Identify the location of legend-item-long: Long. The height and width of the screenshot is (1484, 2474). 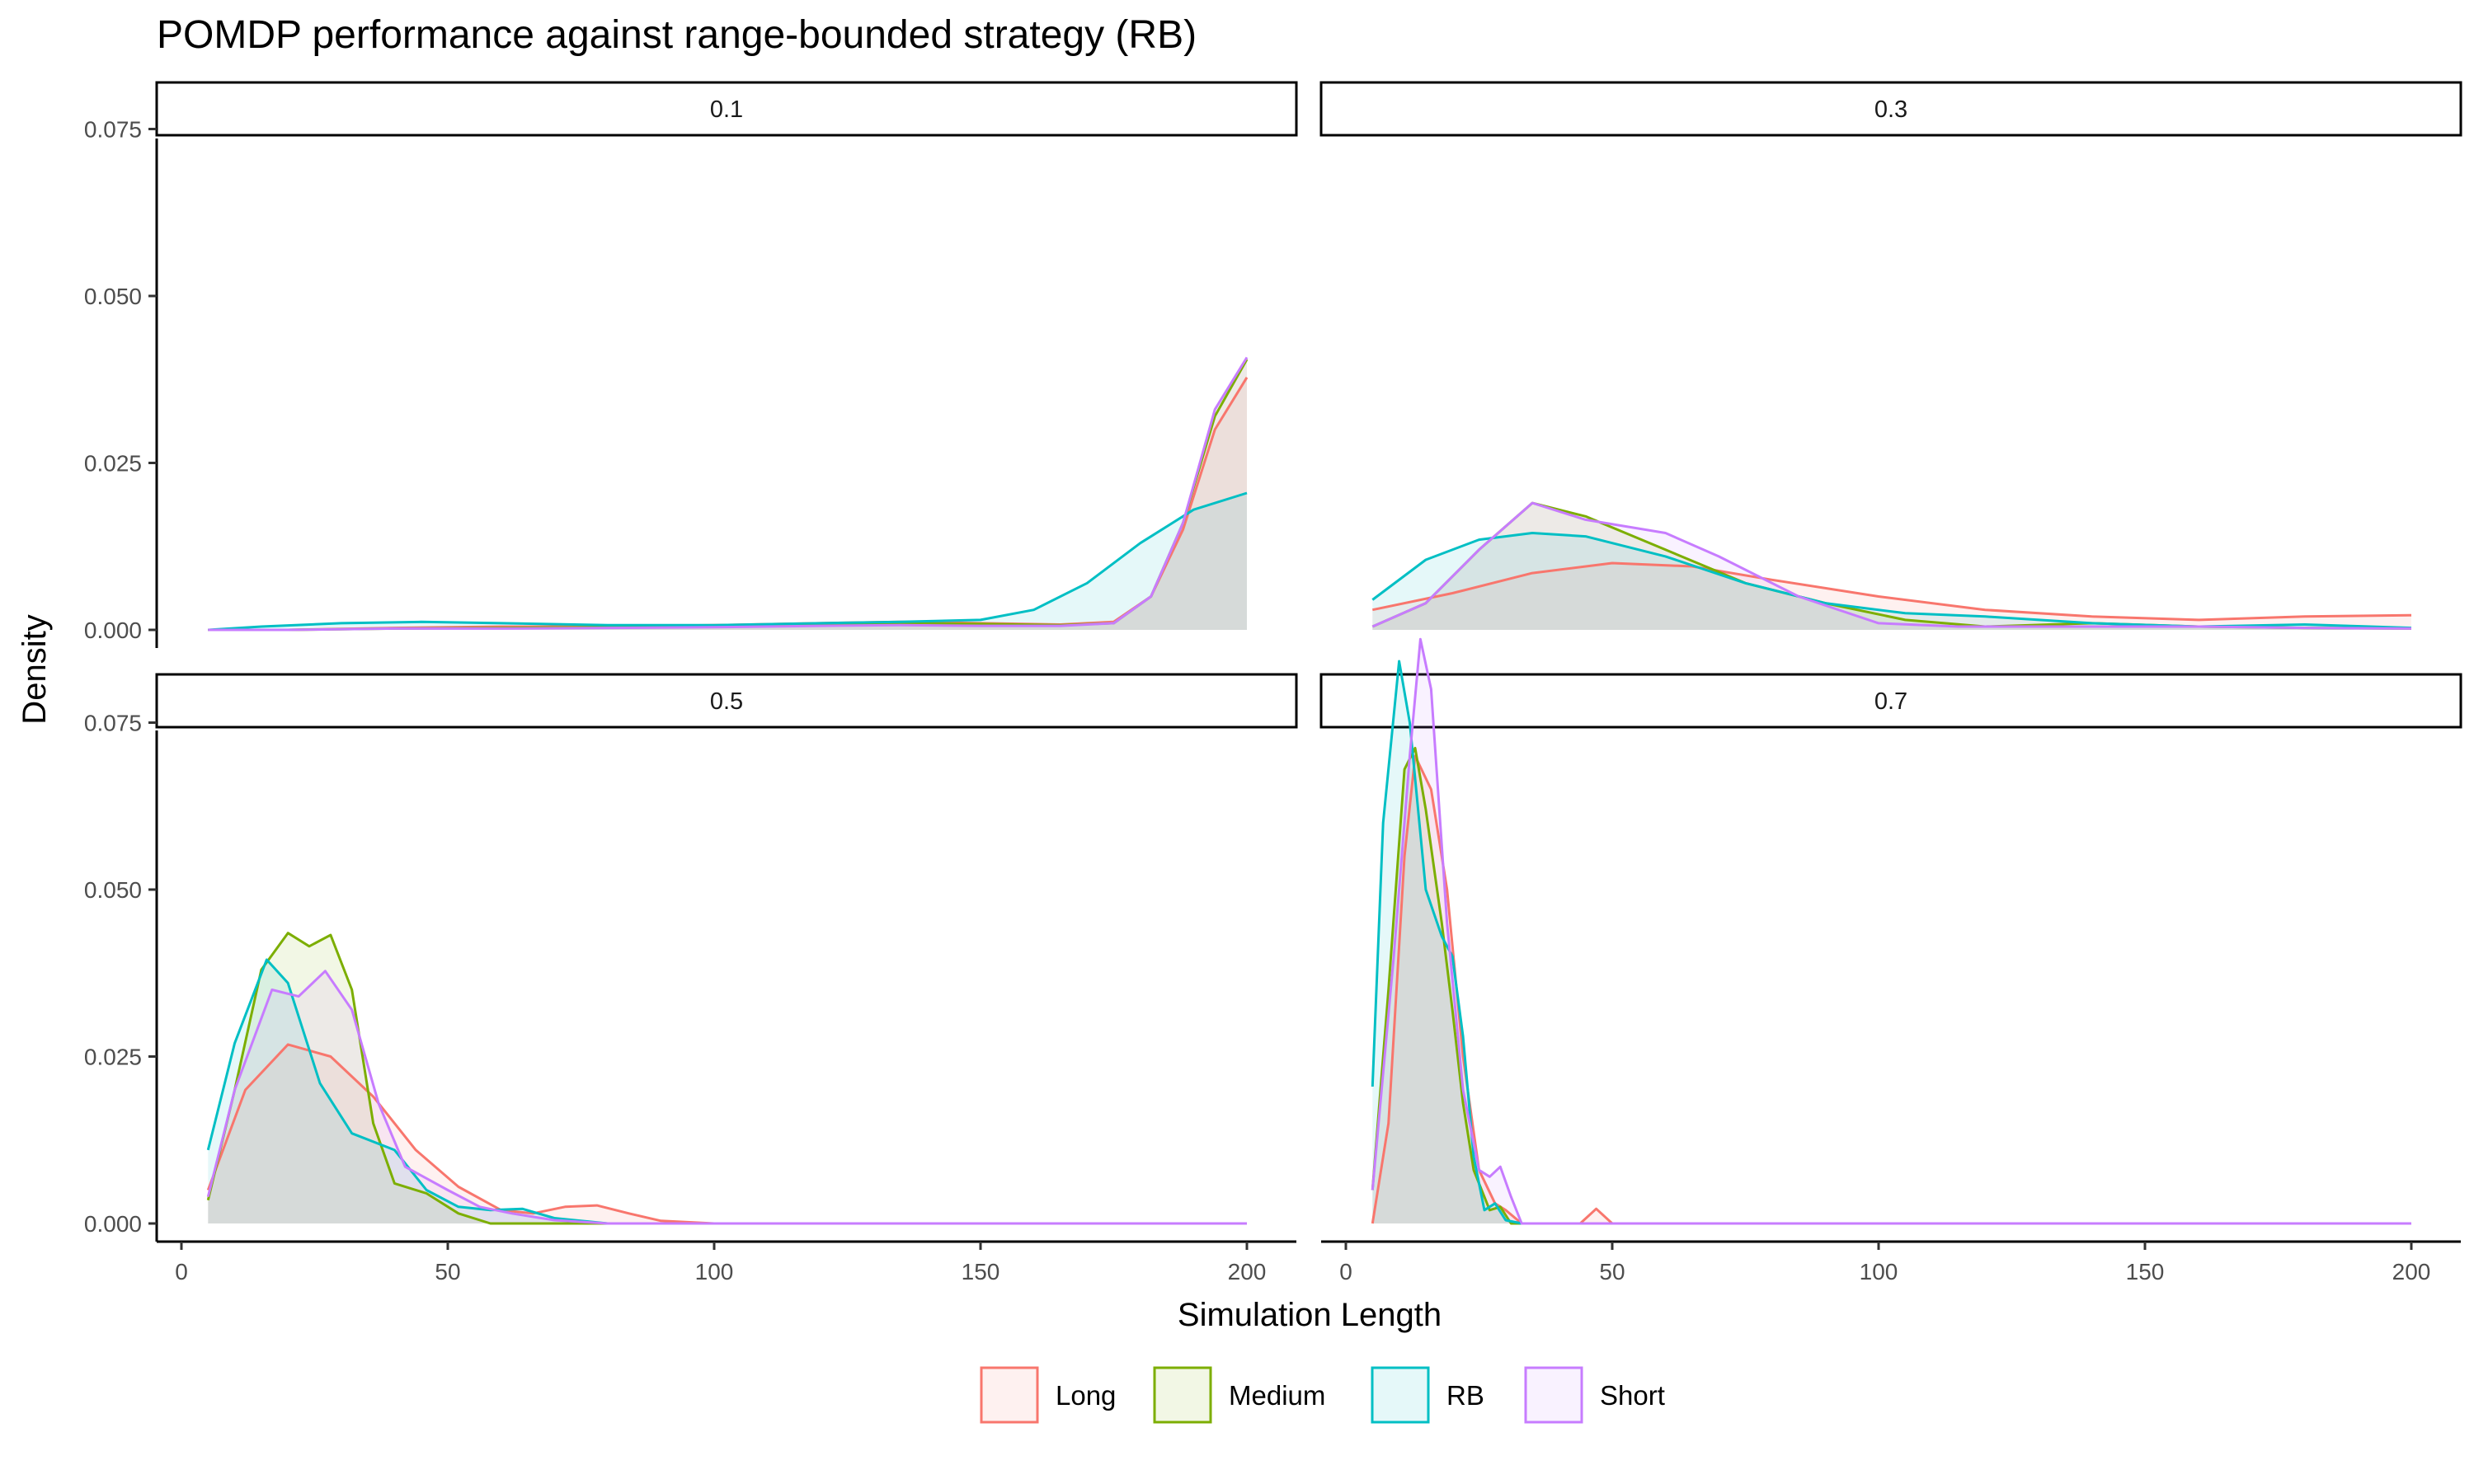
(1048, 1395).